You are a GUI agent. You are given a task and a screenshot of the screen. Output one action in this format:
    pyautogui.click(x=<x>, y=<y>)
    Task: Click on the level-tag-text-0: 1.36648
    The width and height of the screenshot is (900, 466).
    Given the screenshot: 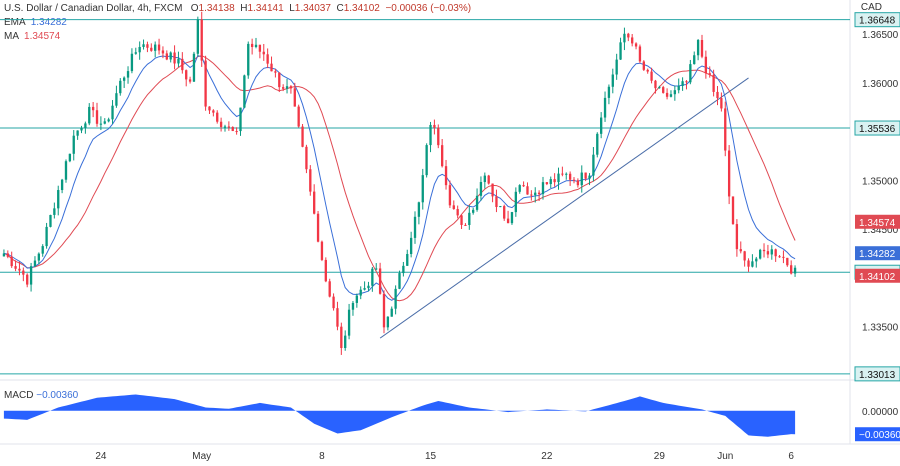 What is the action you would take?
    pyautogui.click(x=877, y=21)
    